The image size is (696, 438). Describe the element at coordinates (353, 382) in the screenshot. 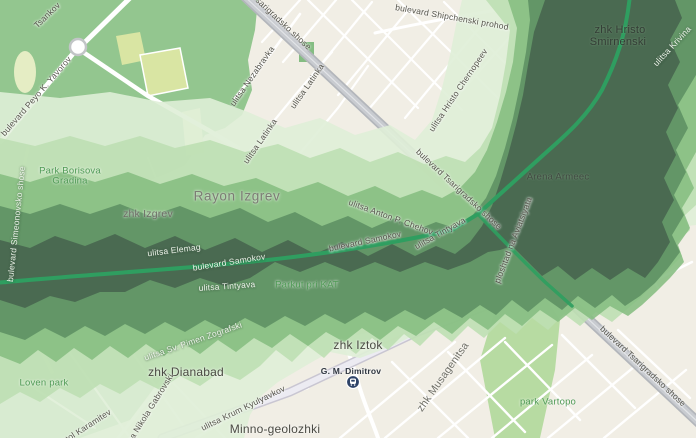

I see `metro-station-icon` at that location.